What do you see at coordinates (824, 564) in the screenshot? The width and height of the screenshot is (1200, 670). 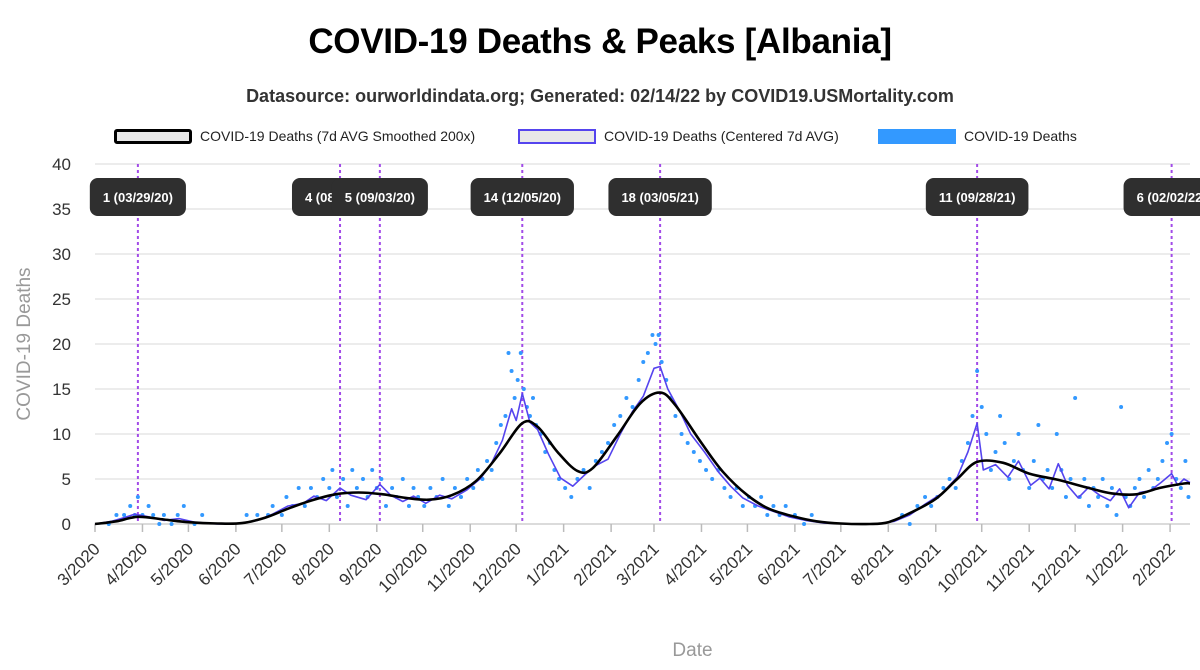 I see `x-tick-label: 7/2021` at bounding box center [824, 564].